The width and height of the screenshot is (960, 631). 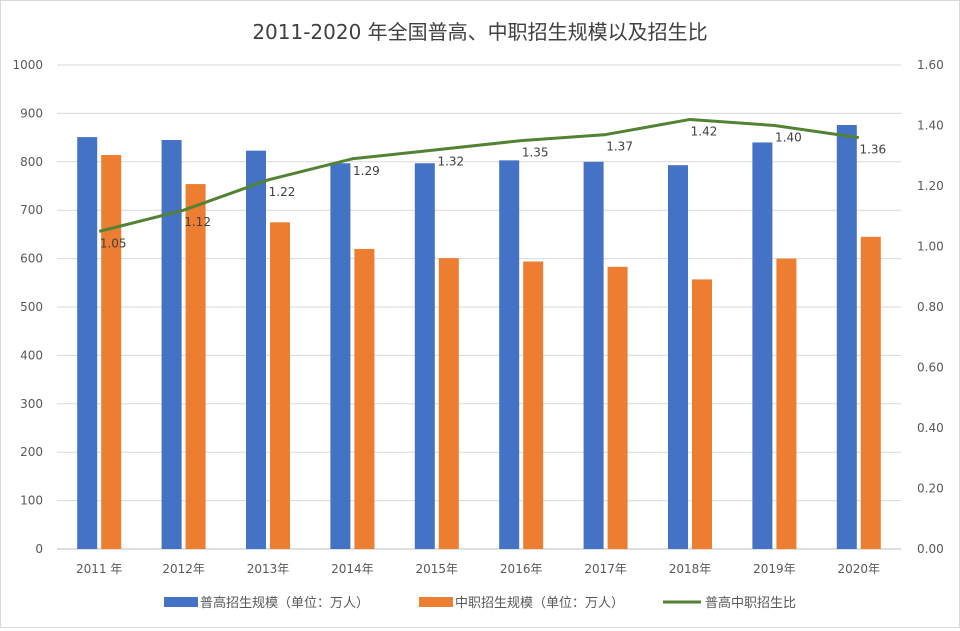 What do you see at coordinates (930, 368) in the screenshot?
I see `right-tick-label: 0.60` at bounding box center [930, 368].